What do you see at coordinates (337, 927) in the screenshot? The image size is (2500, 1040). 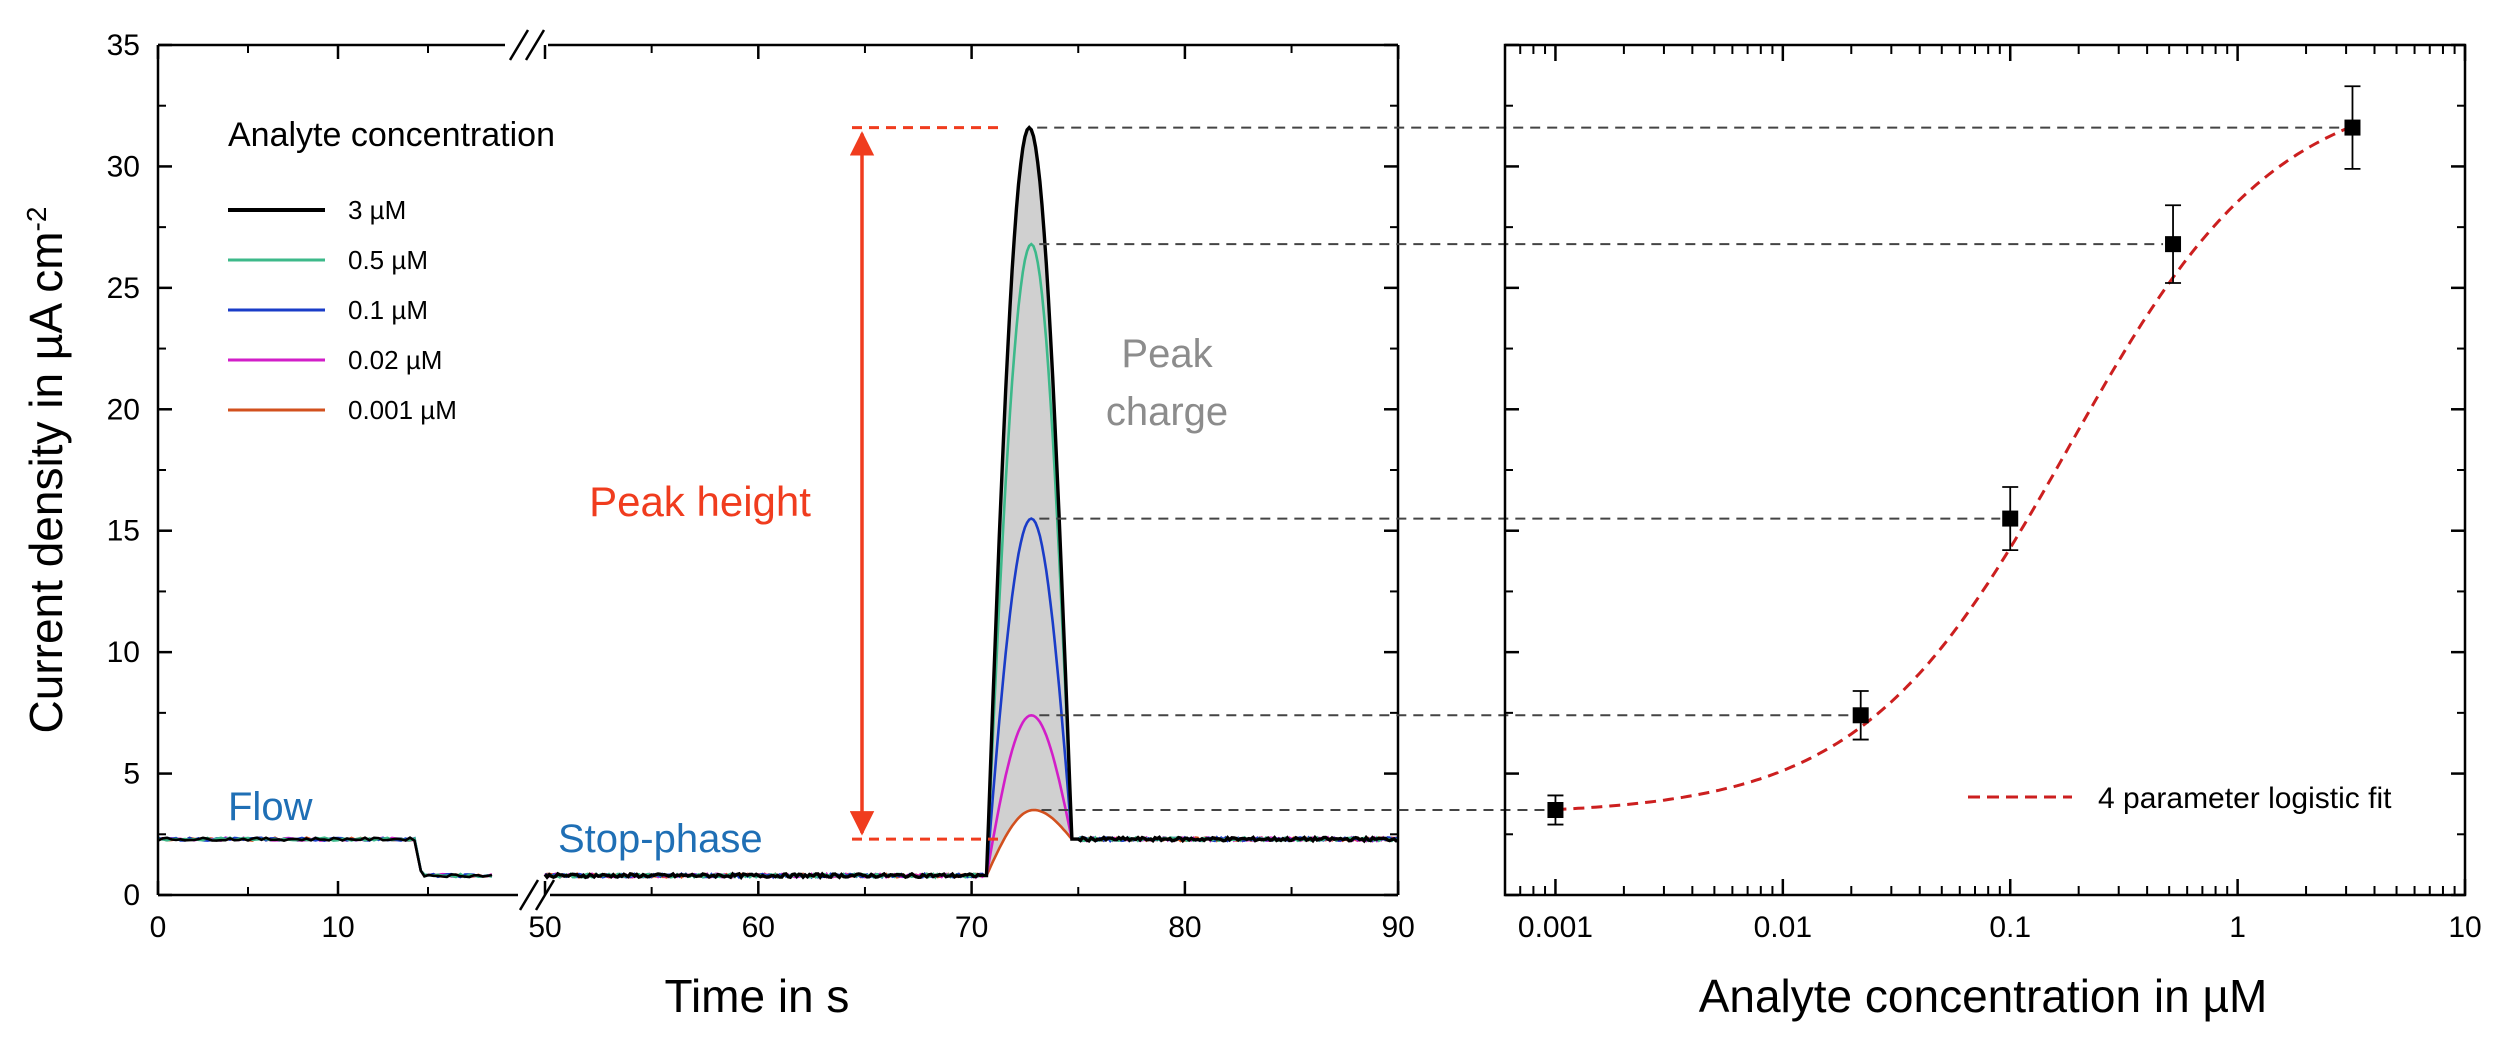 I see `x-tick-label: 10` at bounding box center [337, 927].